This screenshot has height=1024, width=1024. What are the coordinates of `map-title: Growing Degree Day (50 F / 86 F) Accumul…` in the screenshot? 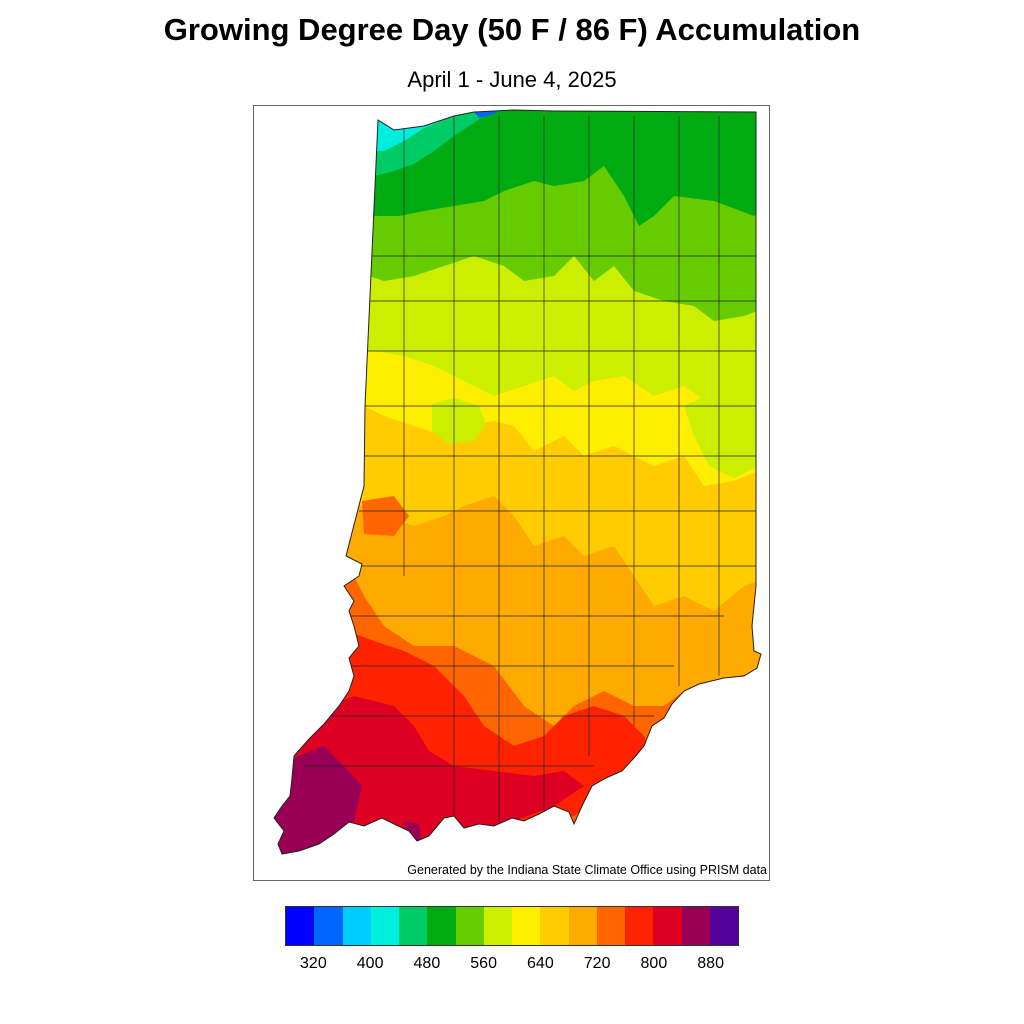 It's located at (512, 29).